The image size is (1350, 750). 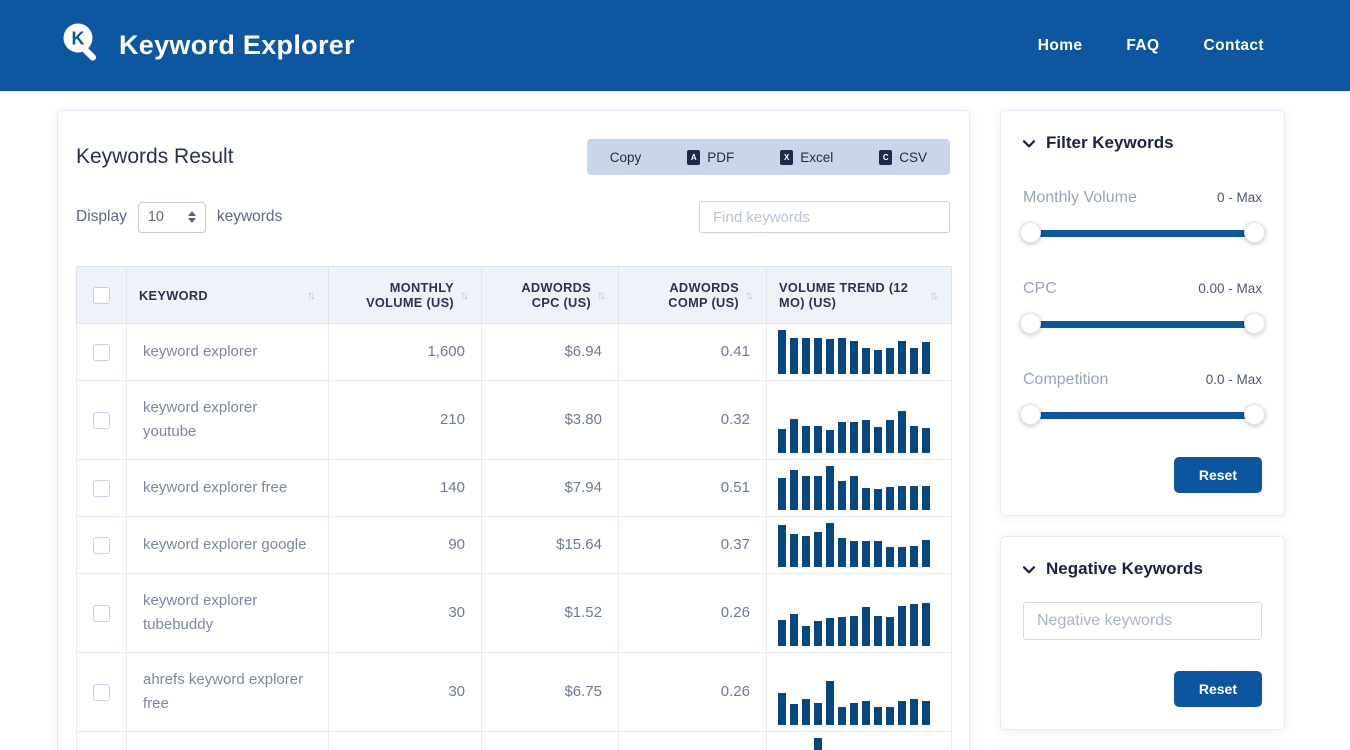 I want to click on app-header: K Keyword Explorer Home FAQ Contact, so click(x=675, y=45).